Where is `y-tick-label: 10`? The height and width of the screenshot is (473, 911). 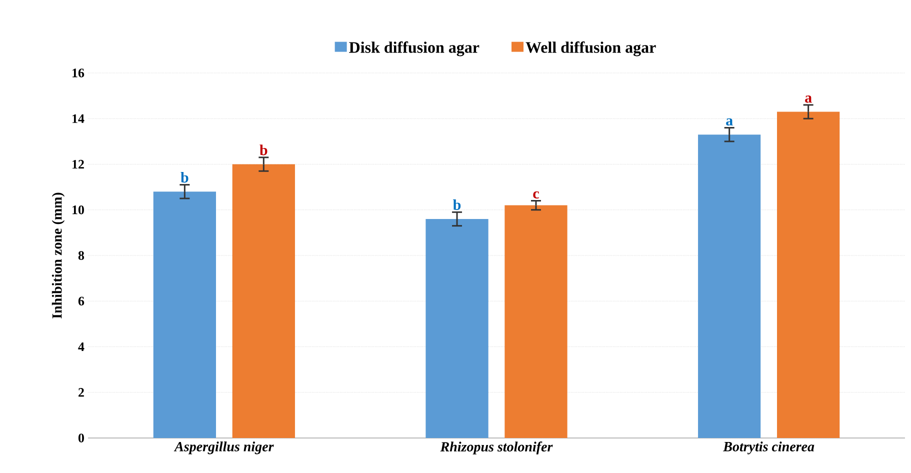
y-tick-label: 10 is located at coordinates (78, 209).